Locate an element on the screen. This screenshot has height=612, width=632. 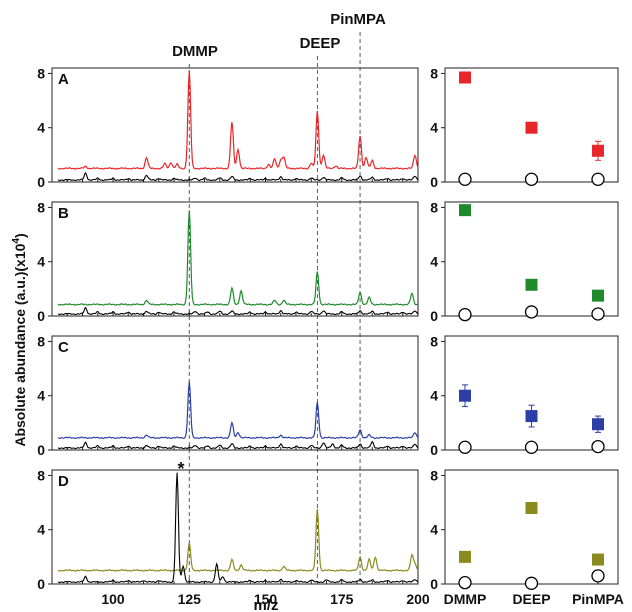
spectrum-line-c-sample is located at coordinates (238, 410).